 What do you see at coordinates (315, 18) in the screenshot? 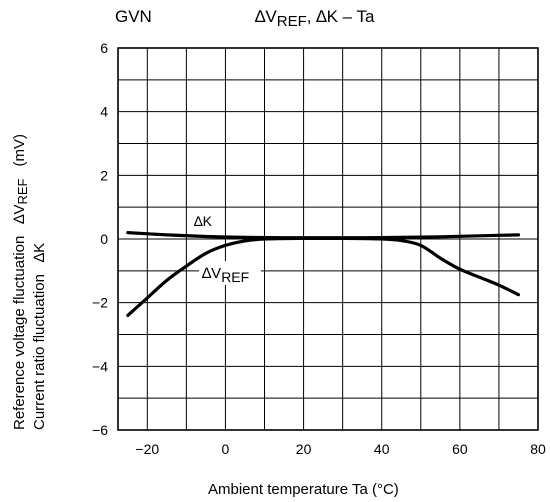
I see `chart-title: ∆VREF, ∆K – Ta` at bounding box center [315, 18].